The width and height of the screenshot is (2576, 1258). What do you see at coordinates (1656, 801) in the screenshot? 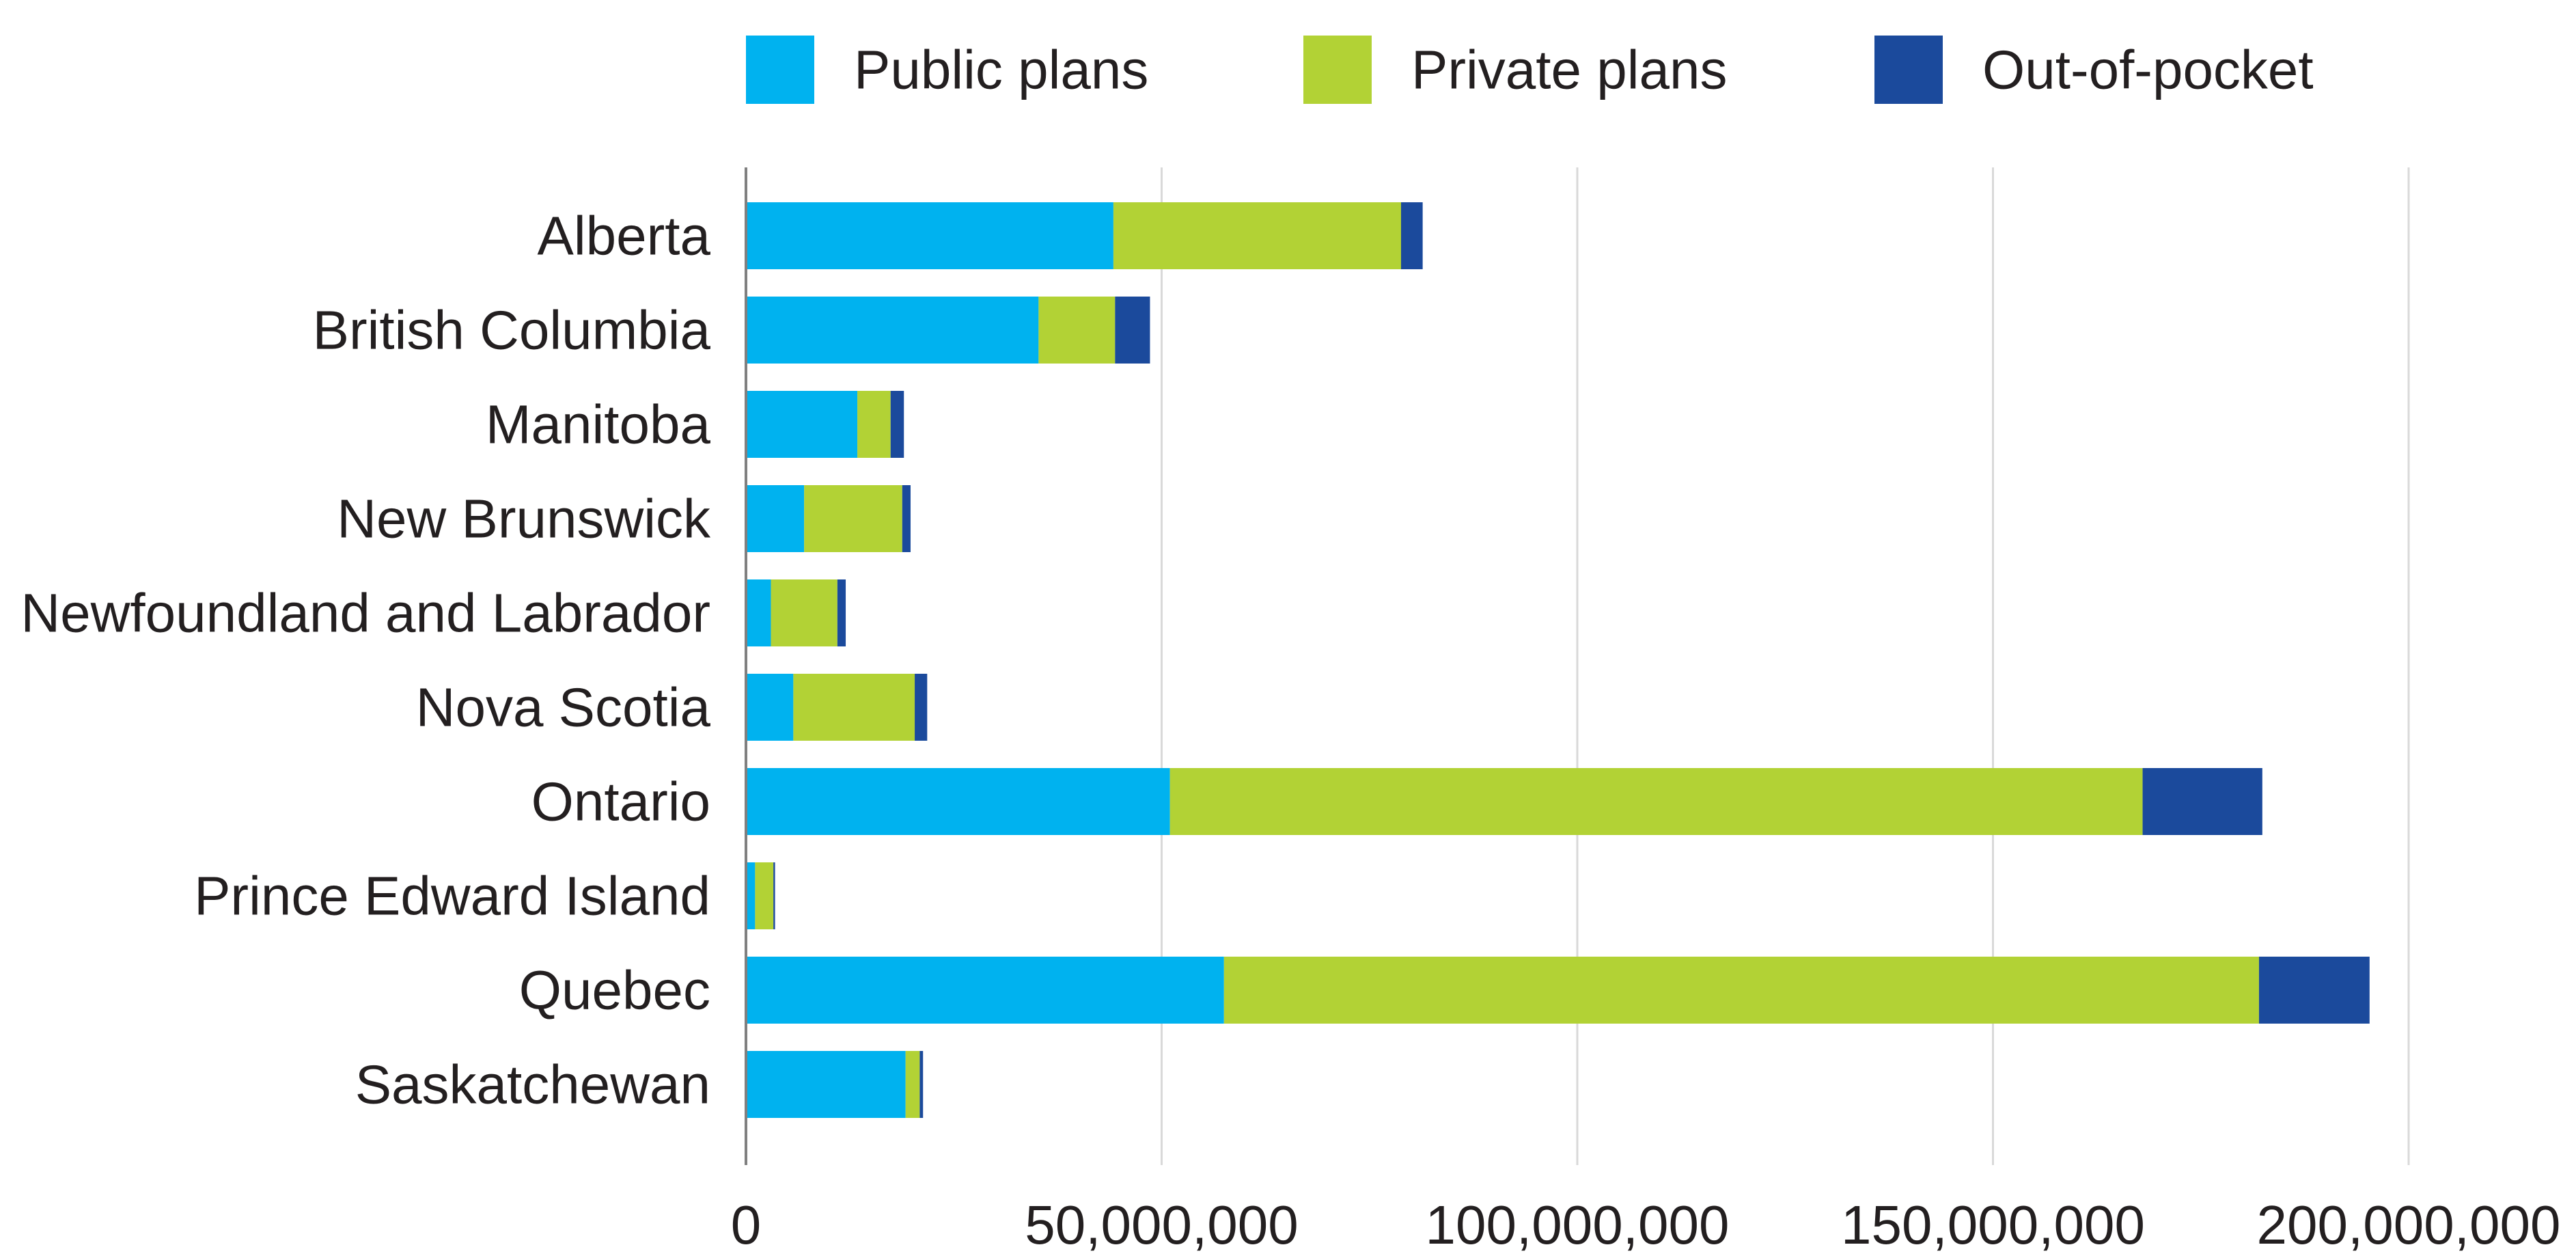
I see `bar-ontario-private-plans` at bounding box center [1656, 801].